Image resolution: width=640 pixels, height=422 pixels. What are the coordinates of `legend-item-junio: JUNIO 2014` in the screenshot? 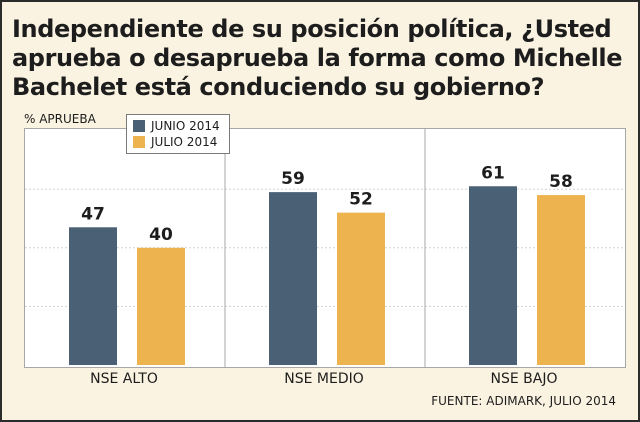 It's located at (176, 126).